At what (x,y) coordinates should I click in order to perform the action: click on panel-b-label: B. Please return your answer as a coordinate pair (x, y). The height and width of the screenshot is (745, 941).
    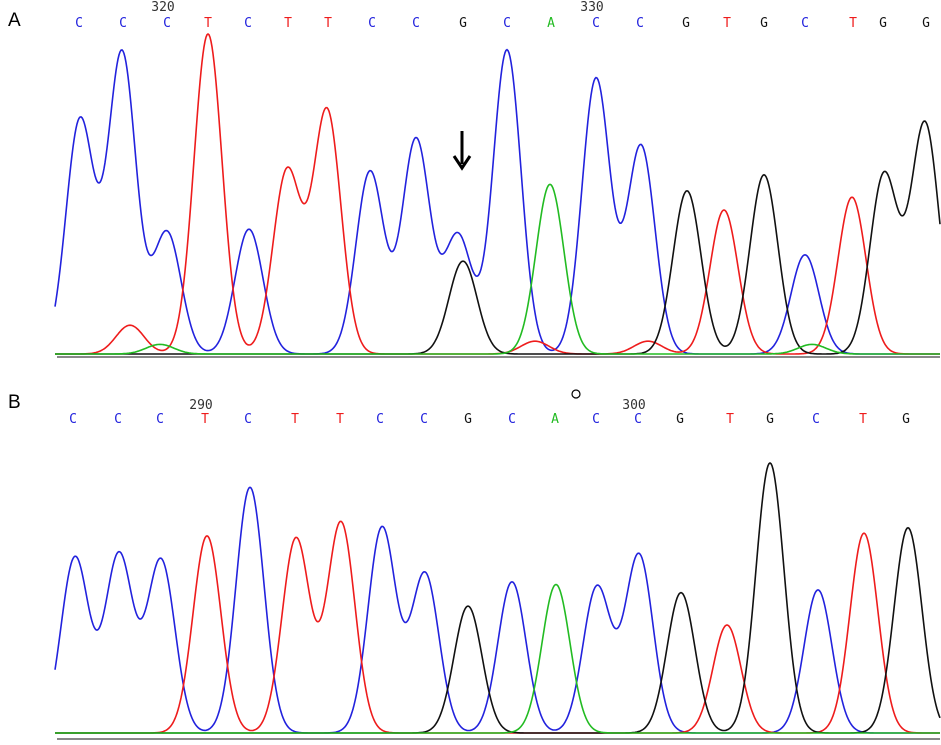
    Looking at the image, I should click on (14, 402).